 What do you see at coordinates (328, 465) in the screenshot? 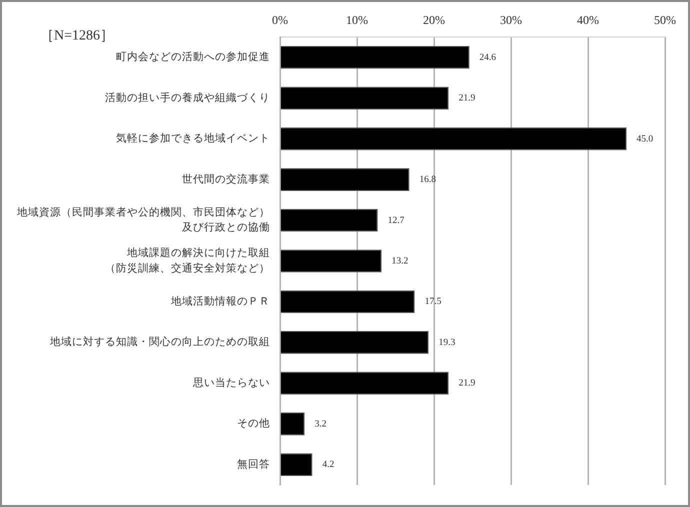
I see `data-label: 4.2` at bounding box center [328, 465].